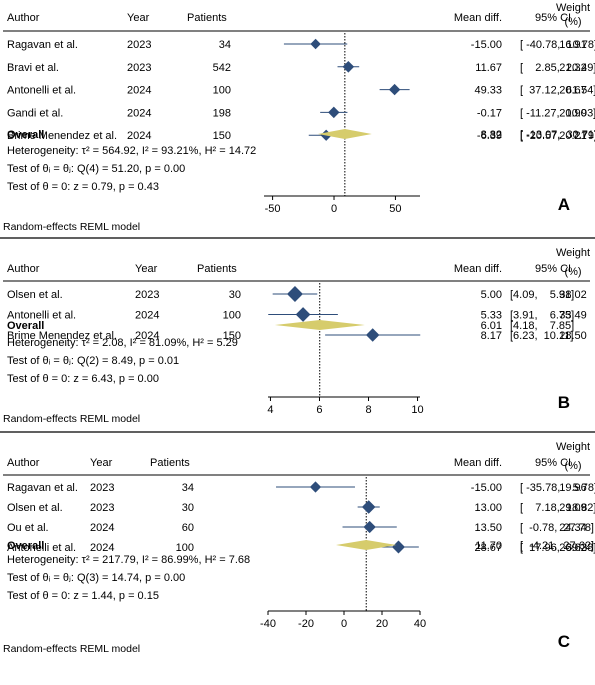 The width and height of the screenshot is (595, 685). I want to click on study-patients: 30, so click(188, 508).